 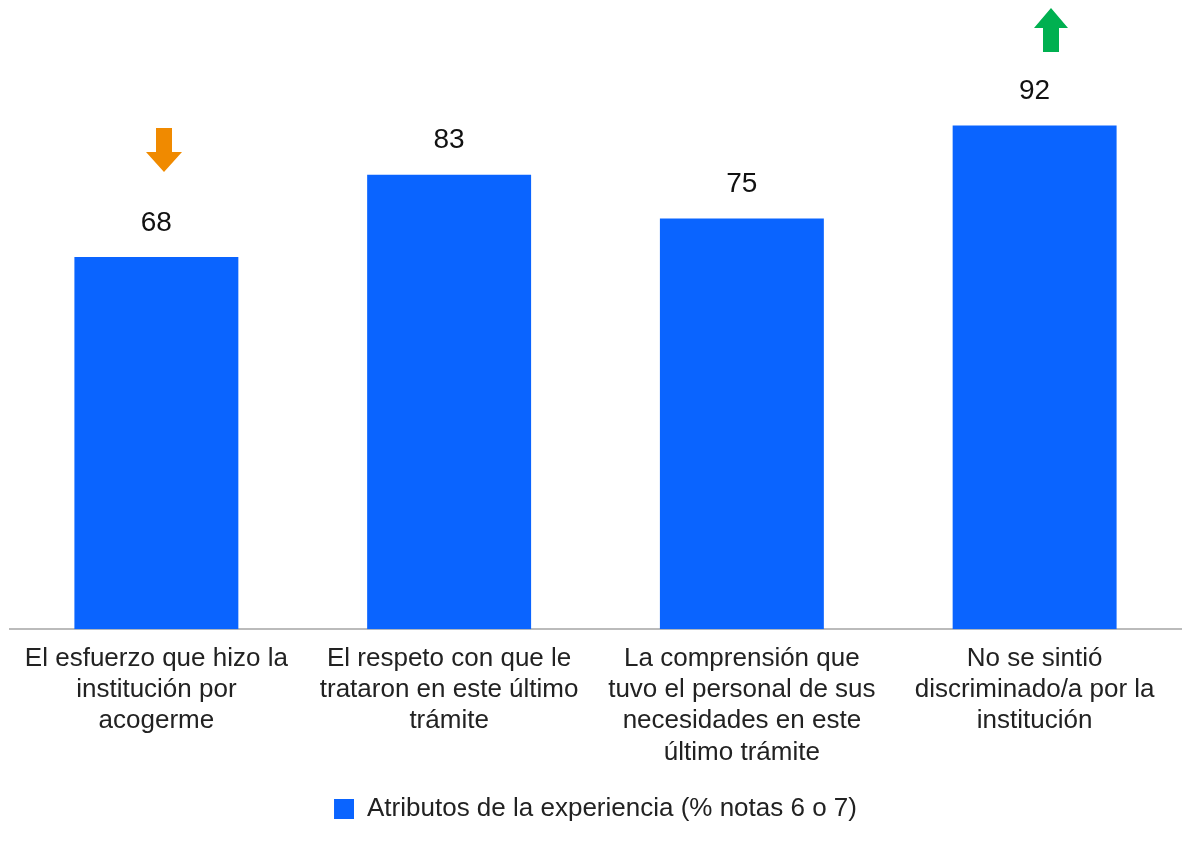 I want to click on x-tick-label: No se sintió discriminado/a por la institución, so click(x=1035, y=688).